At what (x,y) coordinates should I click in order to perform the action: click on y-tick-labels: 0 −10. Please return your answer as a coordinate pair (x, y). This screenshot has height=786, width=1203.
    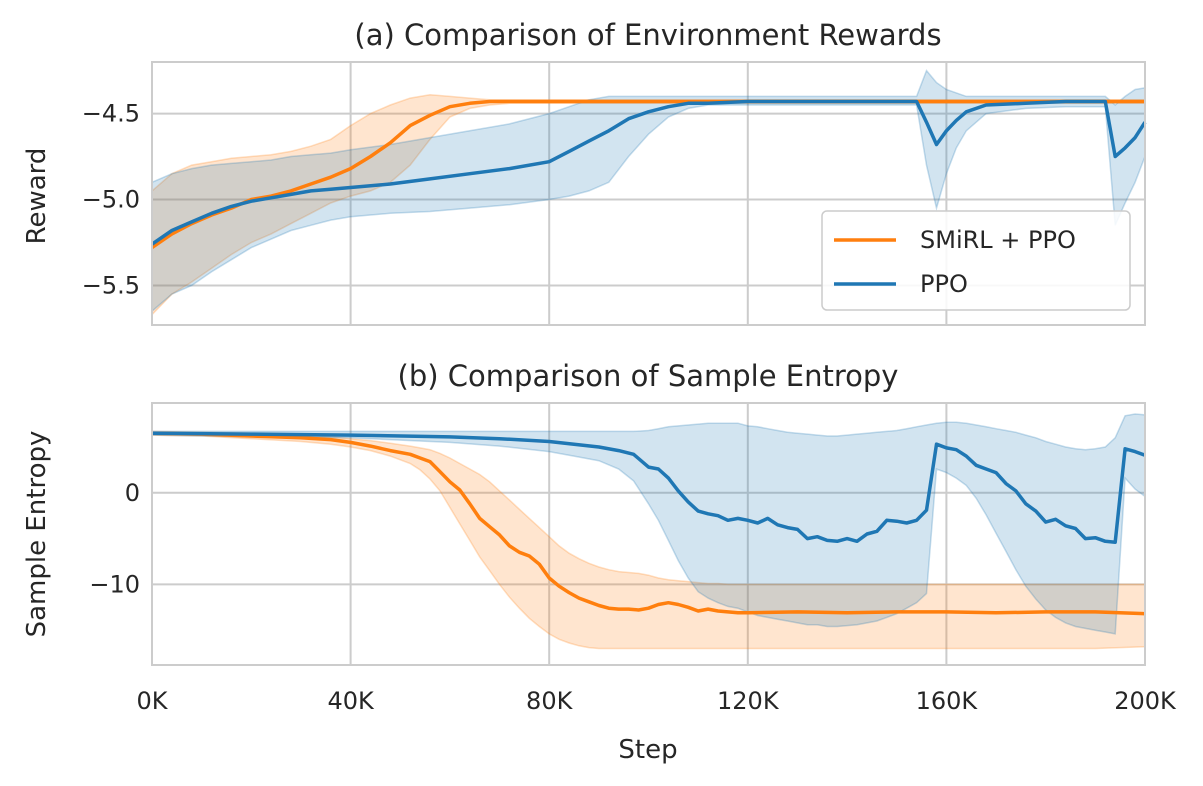
    Looking at the image, I should click on (114, 539).